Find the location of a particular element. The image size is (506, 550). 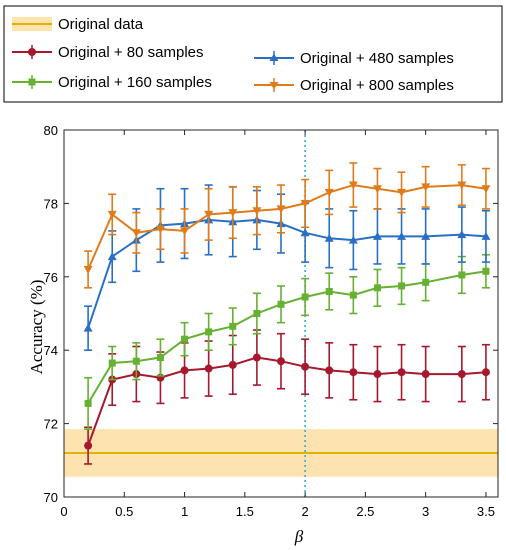

legend-entry-80: Original + 80 samples is located at coordinates (108, 52).